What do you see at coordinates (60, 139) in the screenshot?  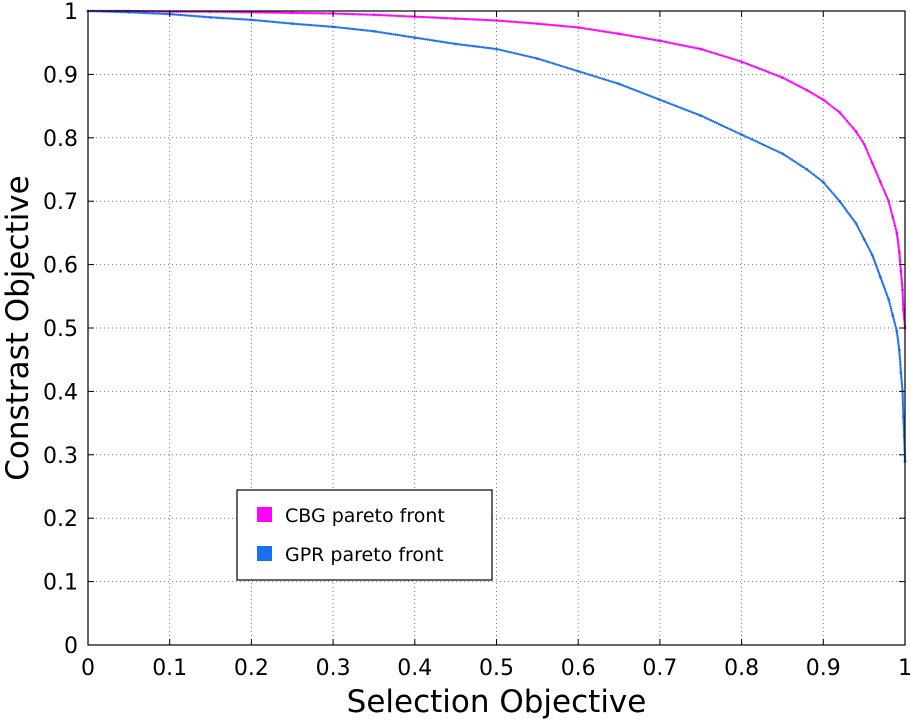 I see `y-tick-label: 0.8` at bounding box center [60, 139].